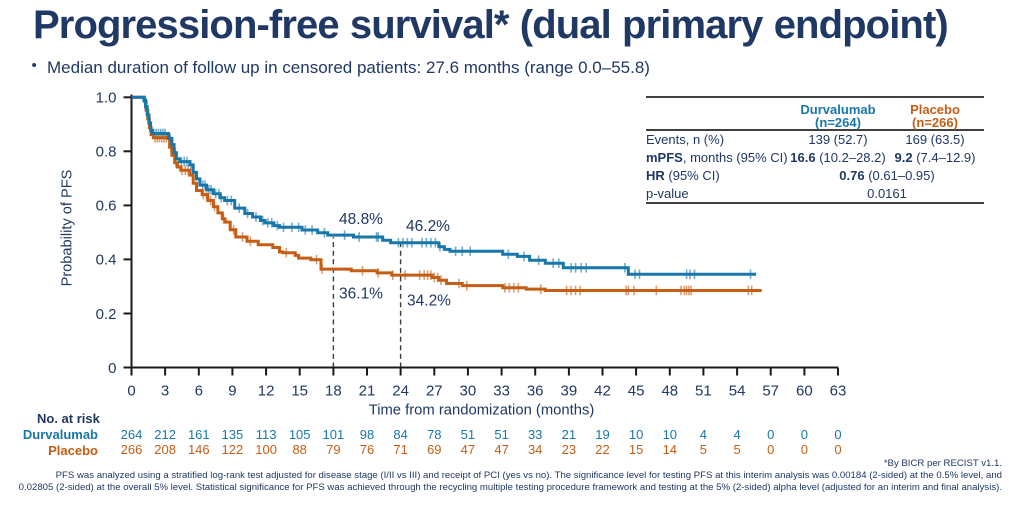 The height and width of the screenshot is (514, 1009). I want to click on svg-text: 18, so click(333, 391).